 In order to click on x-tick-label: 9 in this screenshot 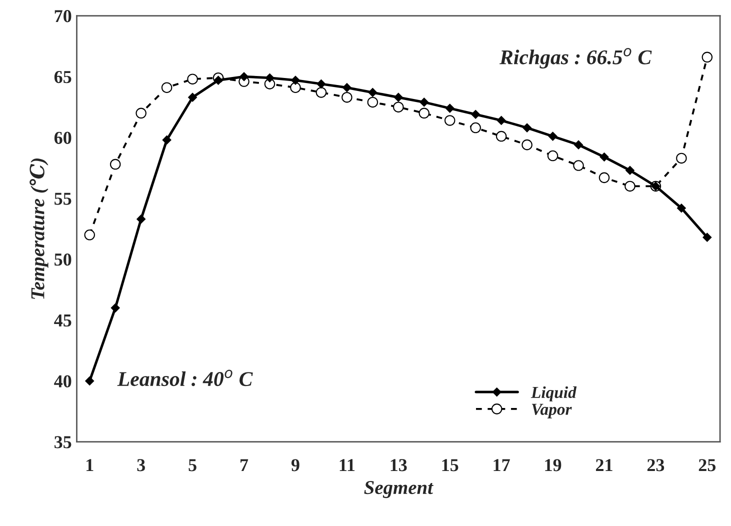, I will do `click(295, 465)`.